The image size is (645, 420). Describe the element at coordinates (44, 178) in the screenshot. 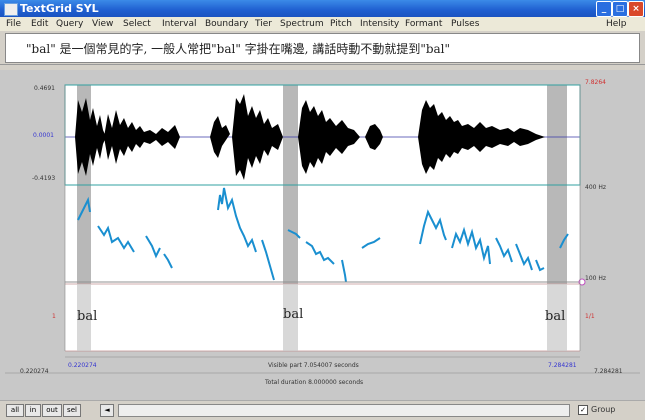

I see `wave-bottom-label: -0.4193` at that location.